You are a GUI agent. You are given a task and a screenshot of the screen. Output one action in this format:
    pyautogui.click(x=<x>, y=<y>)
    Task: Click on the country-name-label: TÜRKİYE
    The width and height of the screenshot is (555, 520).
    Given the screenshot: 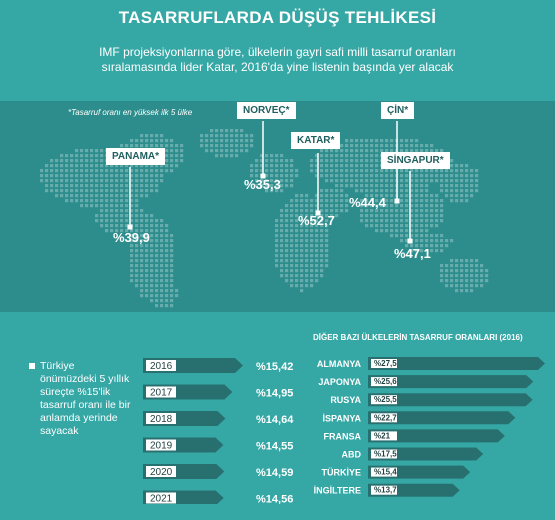 What is the action you would take?
    pyautogui.click(x=341, y=473)
    